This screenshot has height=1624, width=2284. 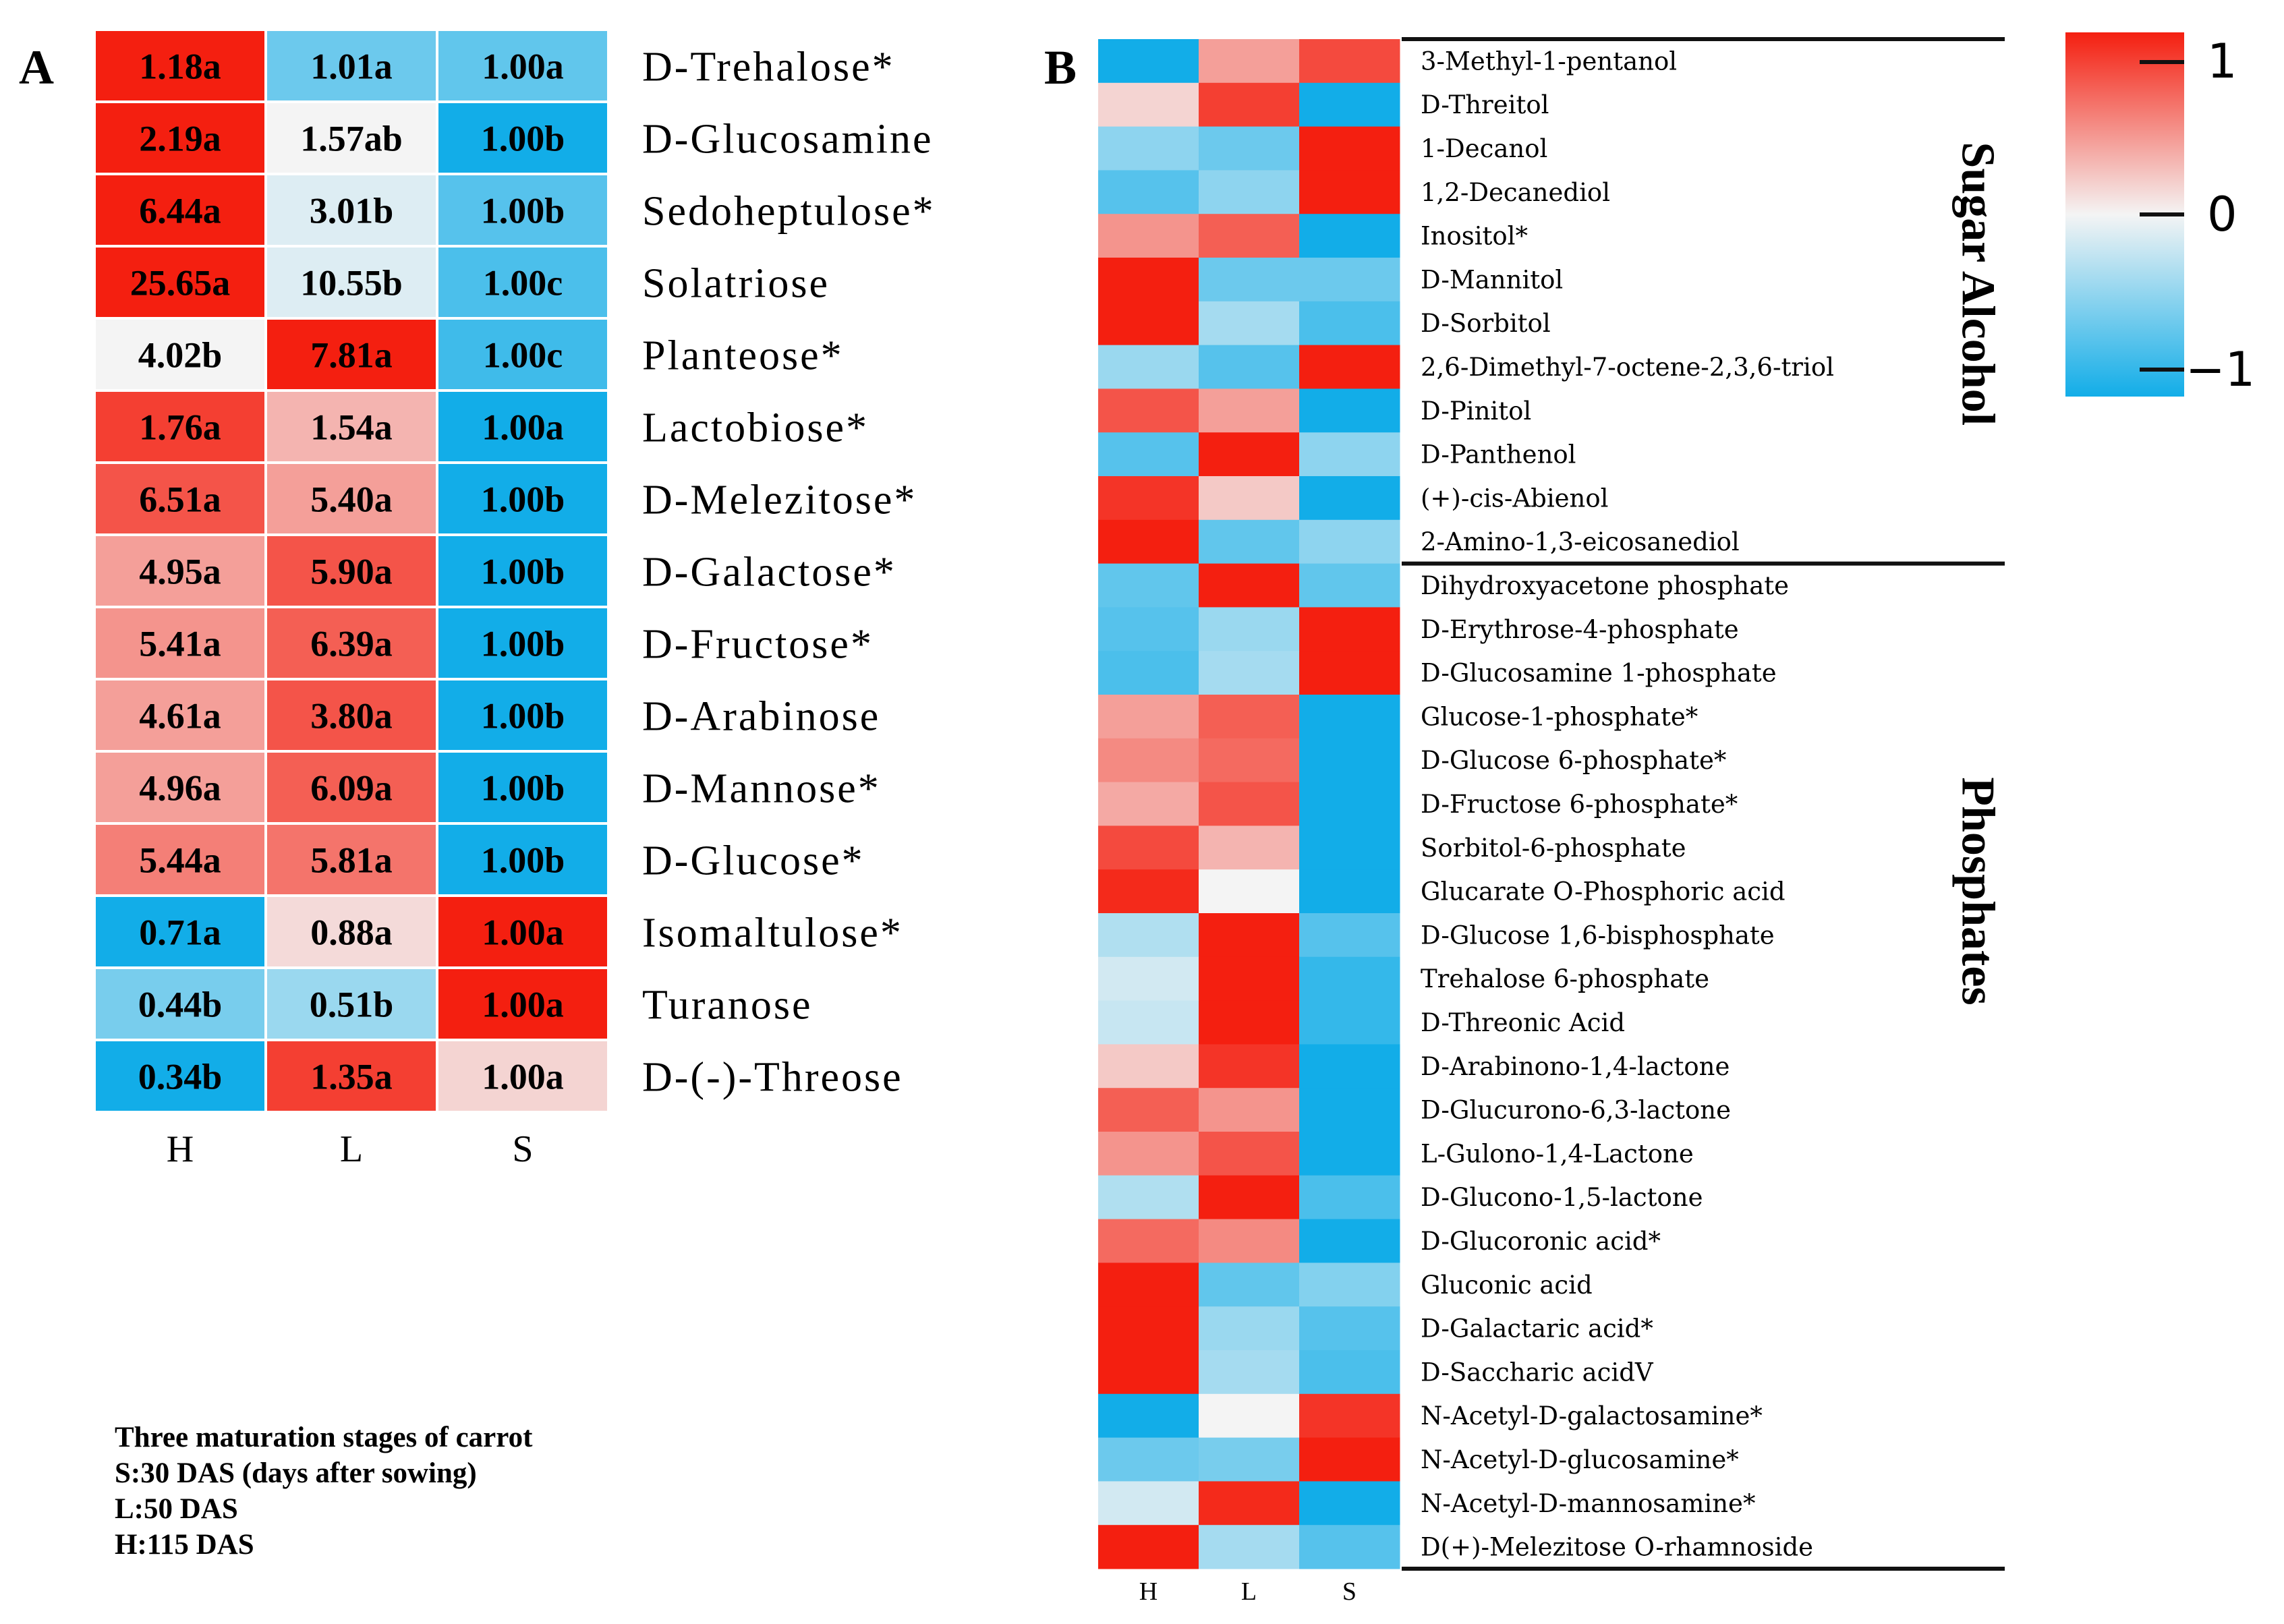 What do you see at coordinates (523, 428) in the screenshot?
I see `heatmap-a-cell-label: 1.00a` at bounding box center [523, 428].